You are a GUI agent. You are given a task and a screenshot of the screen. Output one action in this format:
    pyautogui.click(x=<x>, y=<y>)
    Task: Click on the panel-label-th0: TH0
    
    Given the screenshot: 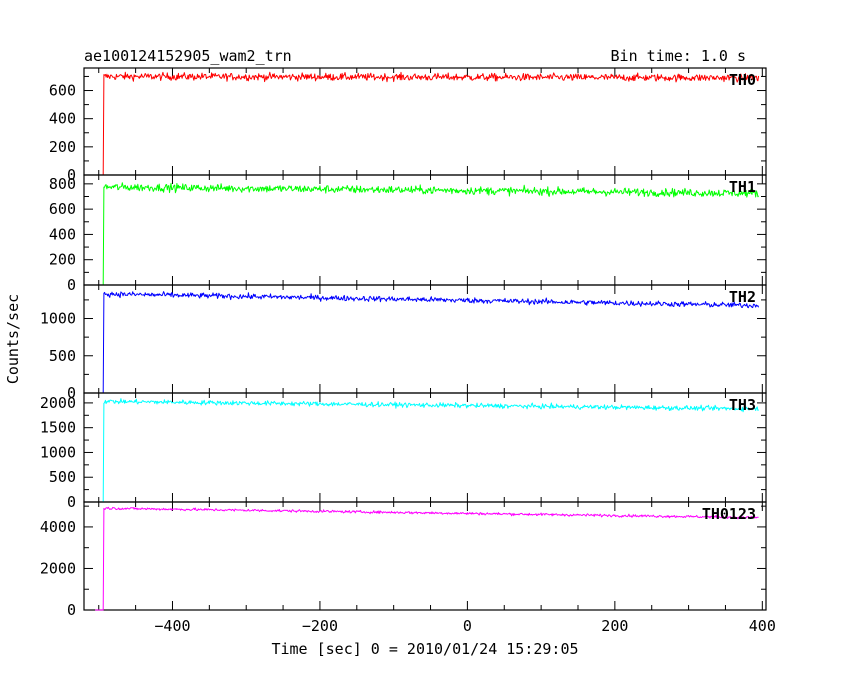 What is the action you would take?
    pyautogui.click(x=742, y=80)
    